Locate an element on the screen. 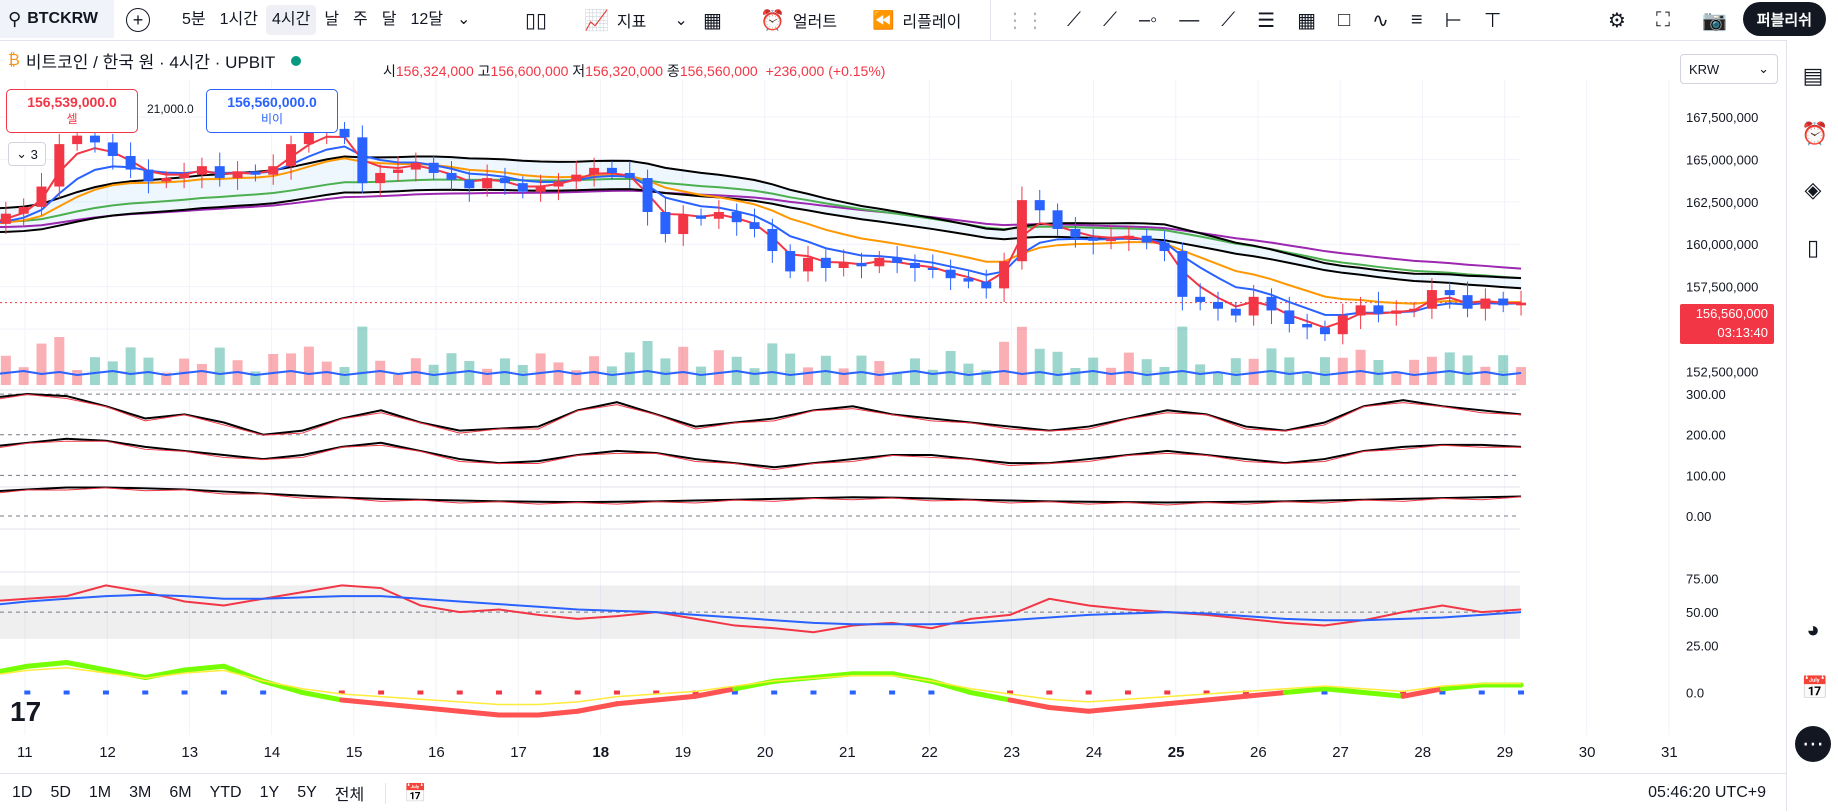 Image resolution: width=1838 pixels, height=812 pixels. rsi-tick-label: 50.00 is located at coordinates (1702, 612).